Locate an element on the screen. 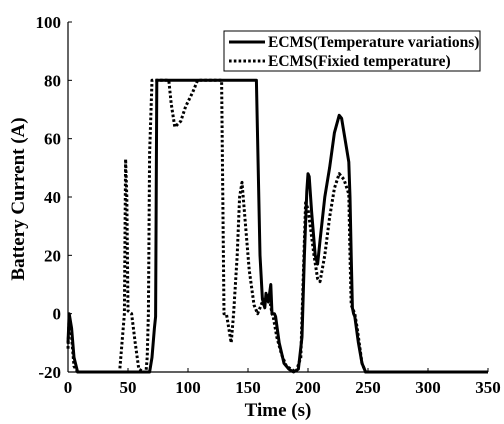 This screenshot has width=504, height=424. x-tick-label: 150 is located at coordinates (248, 387).